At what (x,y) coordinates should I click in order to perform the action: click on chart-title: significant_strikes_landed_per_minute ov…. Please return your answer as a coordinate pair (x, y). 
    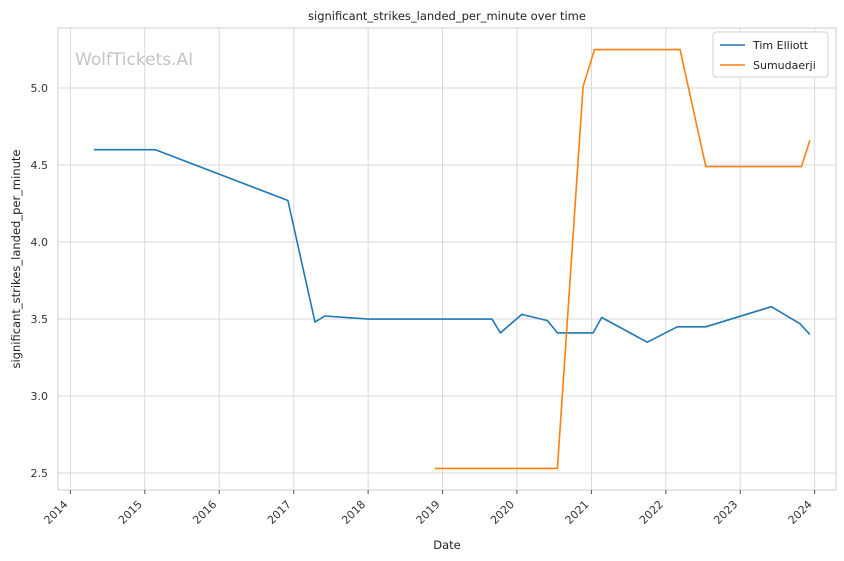
    Looking at the image, I should click on (447, 16).